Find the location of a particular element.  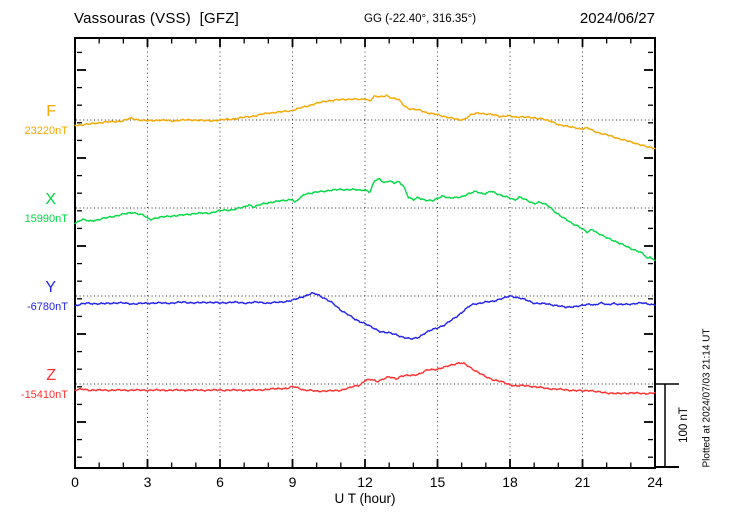

xaxis-title: U T (hour) is located at coordinates (365, 498).